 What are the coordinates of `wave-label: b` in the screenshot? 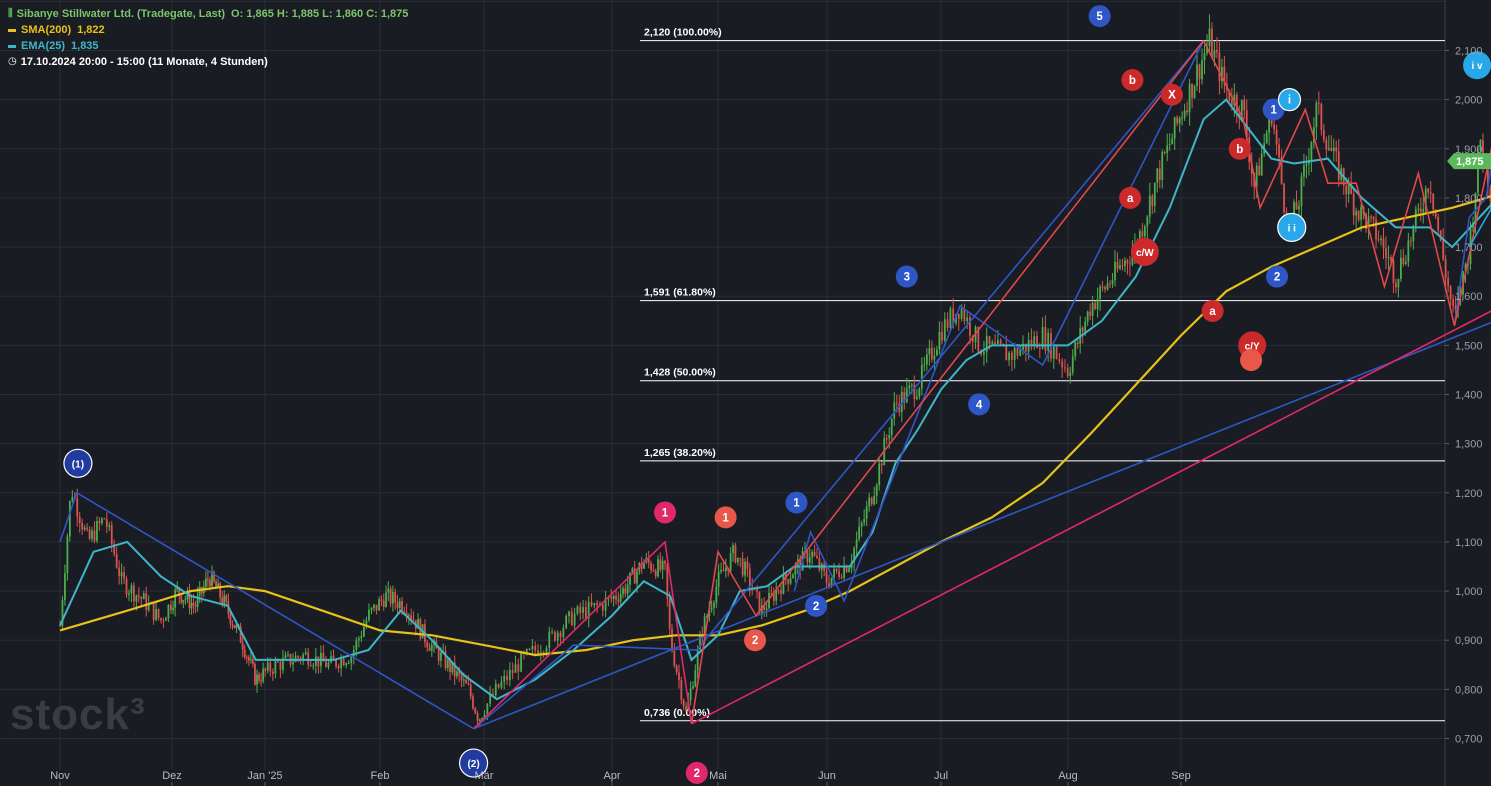 It's located at (1239, 148).